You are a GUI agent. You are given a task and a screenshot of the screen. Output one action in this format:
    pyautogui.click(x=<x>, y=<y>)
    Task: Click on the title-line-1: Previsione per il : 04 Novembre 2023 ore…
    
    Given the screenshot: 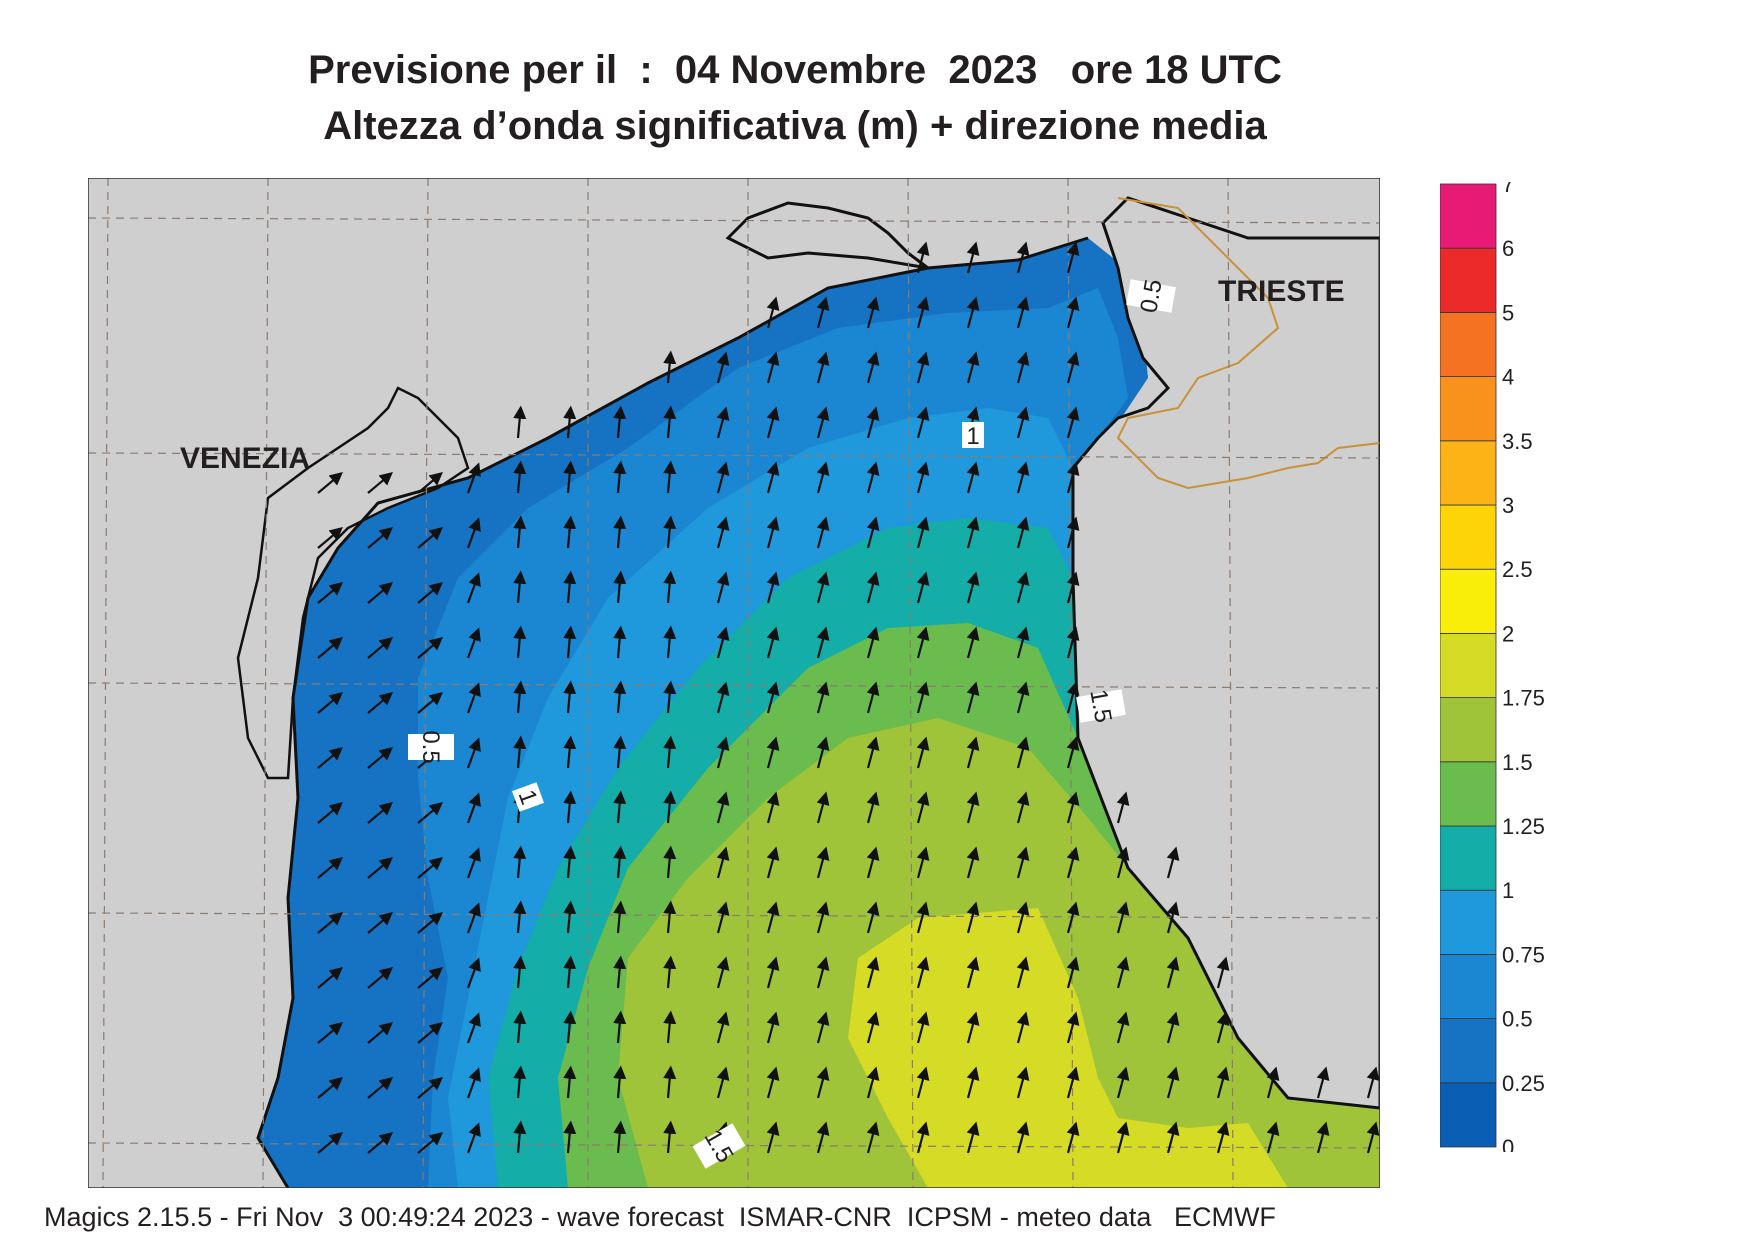 What is the action you would take?
    pyautogui.click(x=795, y=70)
    